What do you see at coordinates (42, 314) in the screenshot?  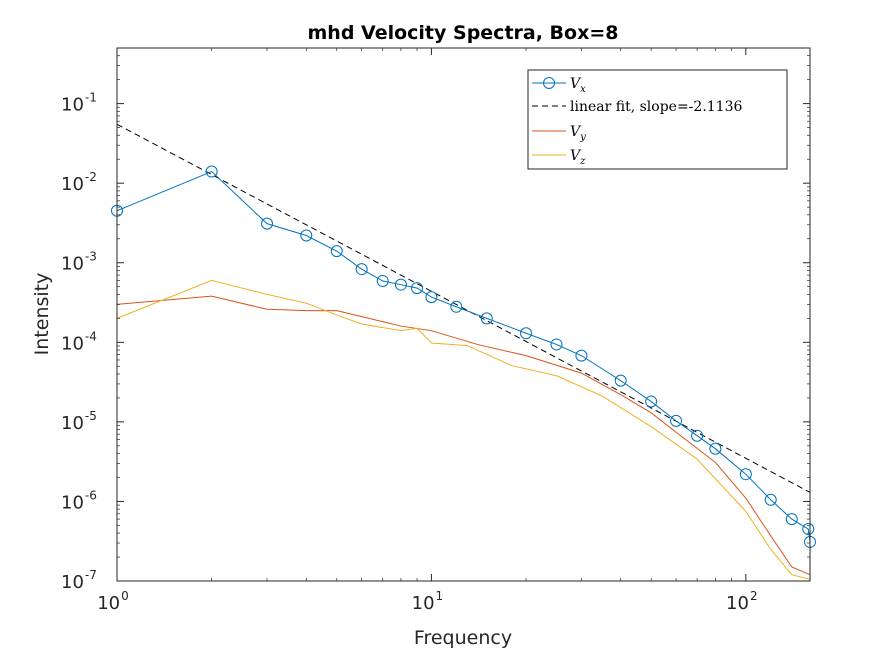 I see `y-axis-label: Intensity` at bounding box center [42, 314].